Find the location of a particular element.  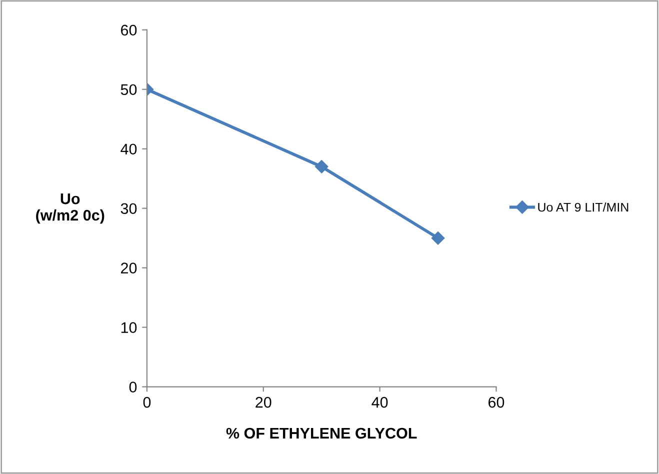

y-tick-label: 30 is located at coordinates (128, 208).